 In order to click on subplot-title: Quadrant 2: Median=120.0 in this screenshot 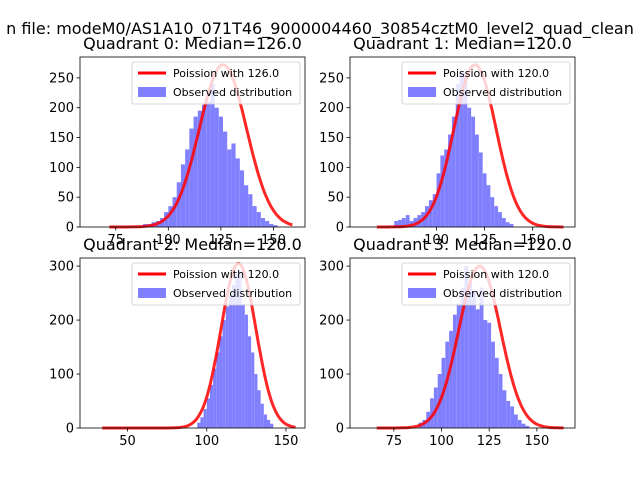, I will do `click(192, 244)`.